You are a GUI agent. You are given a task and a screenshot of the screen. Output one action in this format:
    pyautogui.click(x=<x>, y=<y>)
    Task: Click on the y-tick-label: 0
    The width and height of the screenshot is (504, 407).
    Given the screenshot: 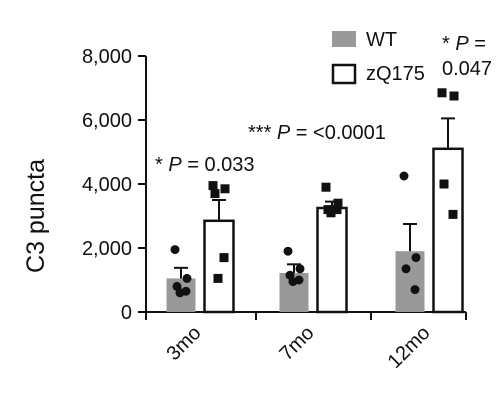 What is the action you would take?
    pyautogui.click(x=126, y=313)
    